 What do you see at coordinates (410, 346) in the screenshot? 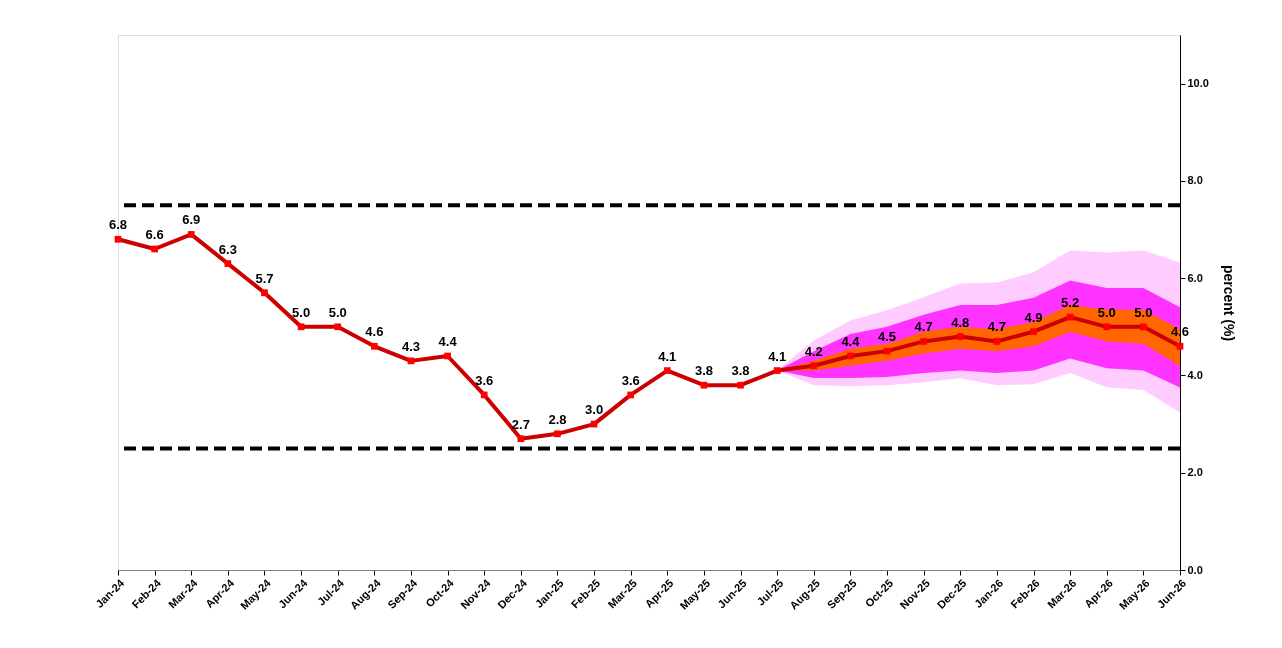
I see `data-label: 4.3` at bounding box center [410, 346].